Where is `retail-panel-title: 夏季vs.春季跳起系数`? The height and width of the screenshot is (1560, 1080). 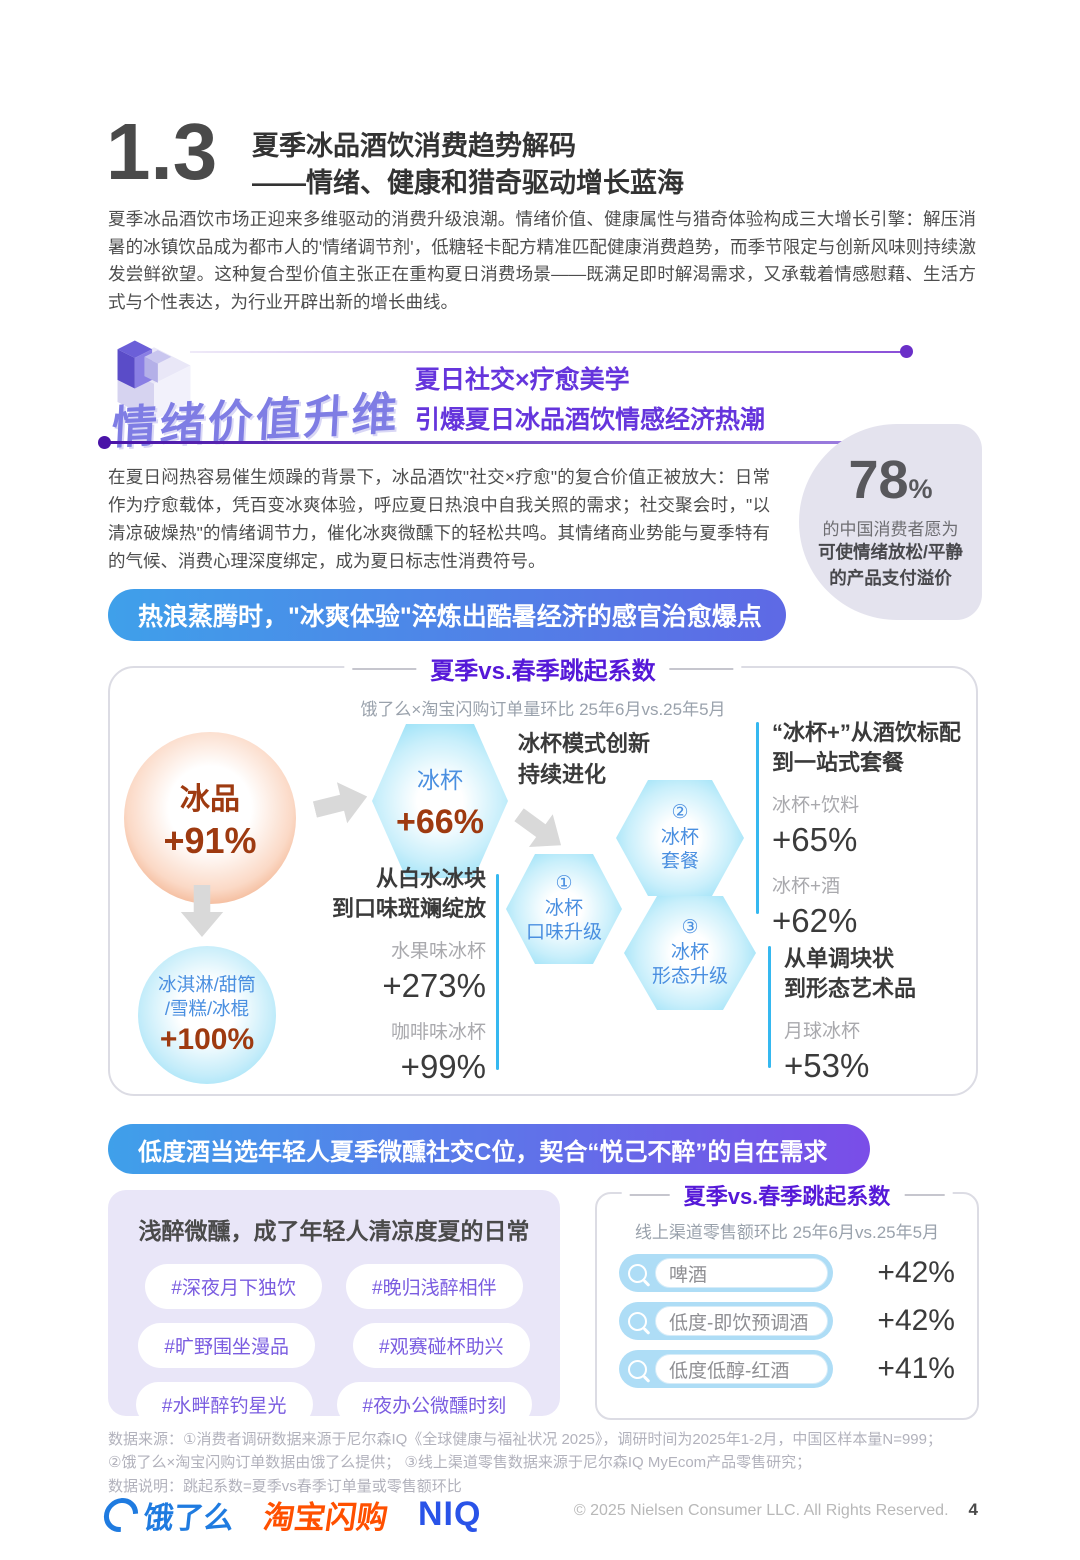
retail-panel-title: 夏季vs.春季跳起系数 is located at coordinates (787, 1196).